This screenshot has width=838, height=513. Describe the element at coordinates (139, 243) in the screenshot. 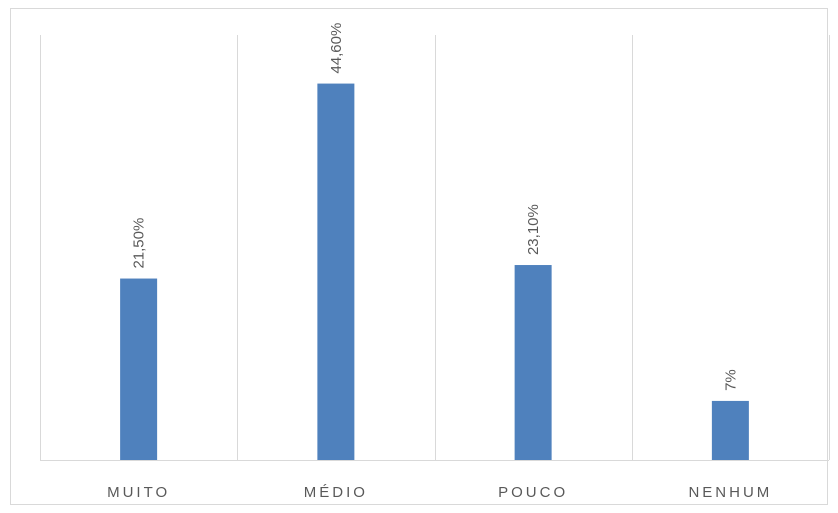

I see `data-label: 21,50%` at that location.